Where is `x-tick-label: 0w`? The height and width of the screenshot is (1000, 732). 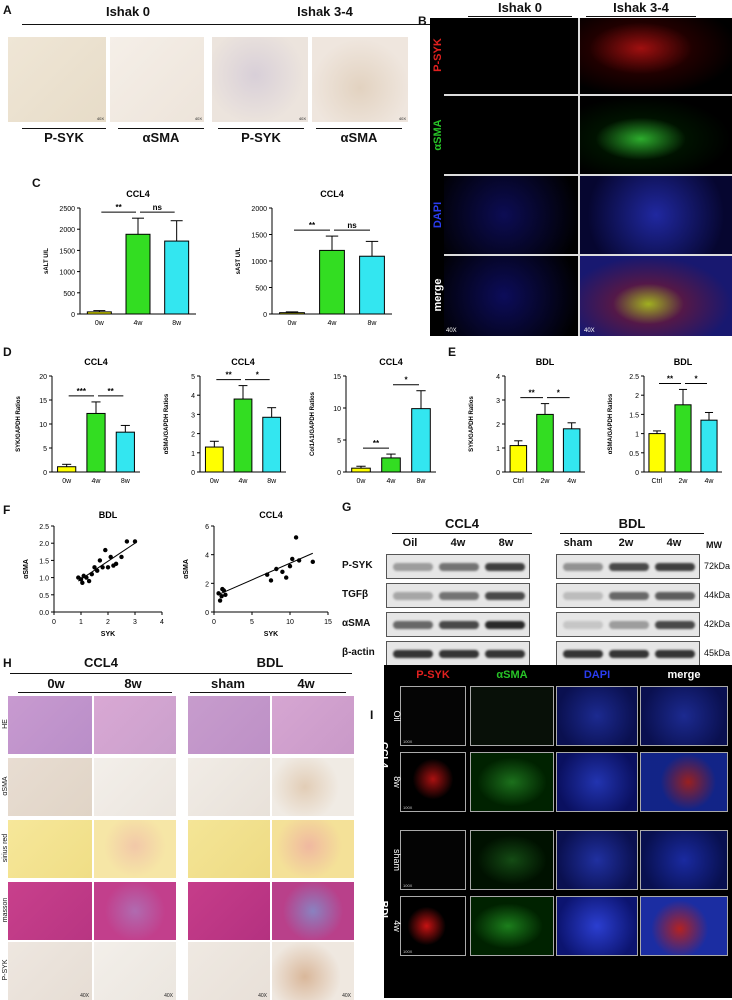
x-tick-label: 0w is located at coordinates (67, 481).